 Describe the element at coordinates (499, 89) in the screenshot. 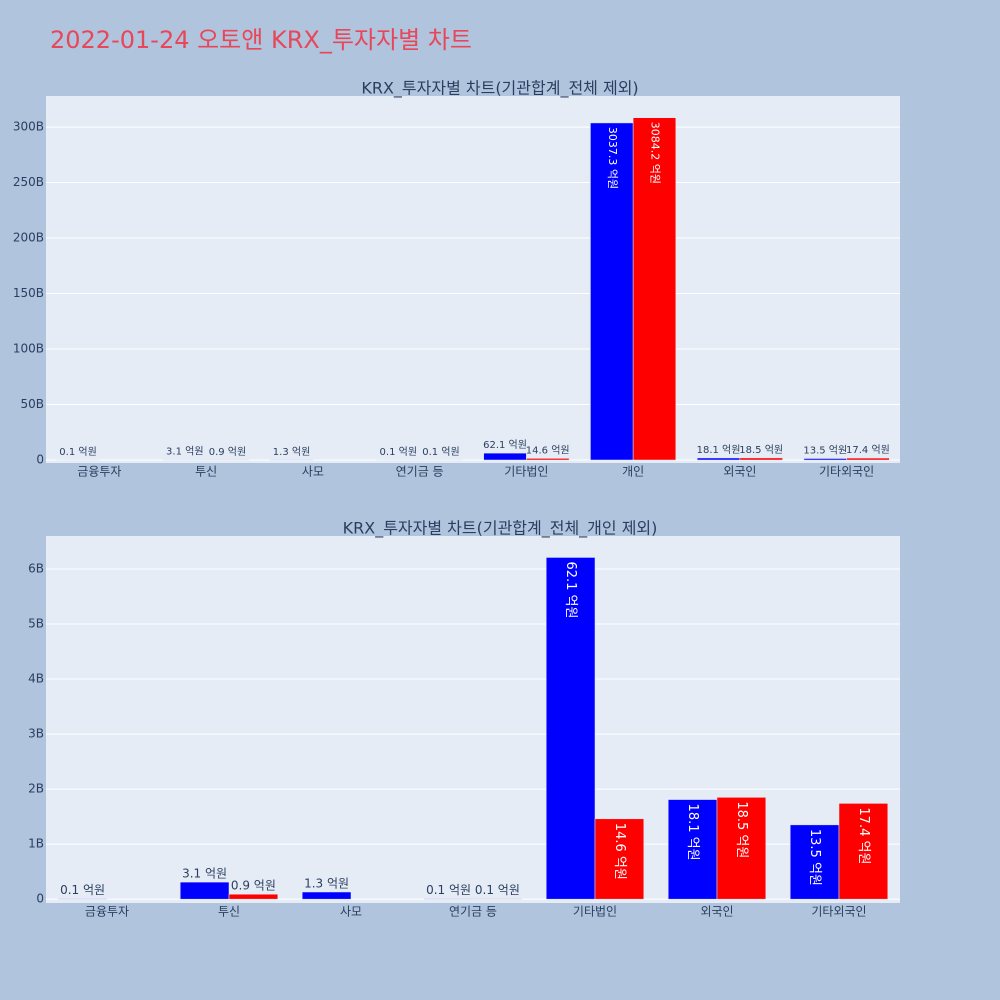

I see `chart-title: KRX_투자자별 차트(기관합계_전체 제외)` at that location.